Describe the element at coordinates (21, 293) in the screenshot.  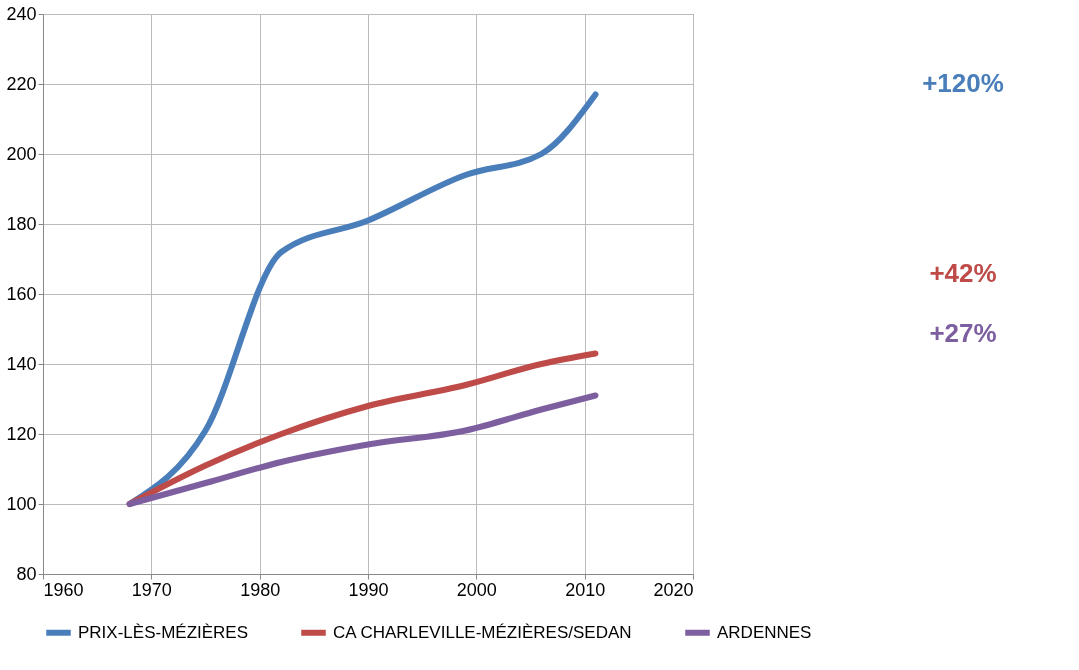
I see `y-tick-label: 160` at that location.